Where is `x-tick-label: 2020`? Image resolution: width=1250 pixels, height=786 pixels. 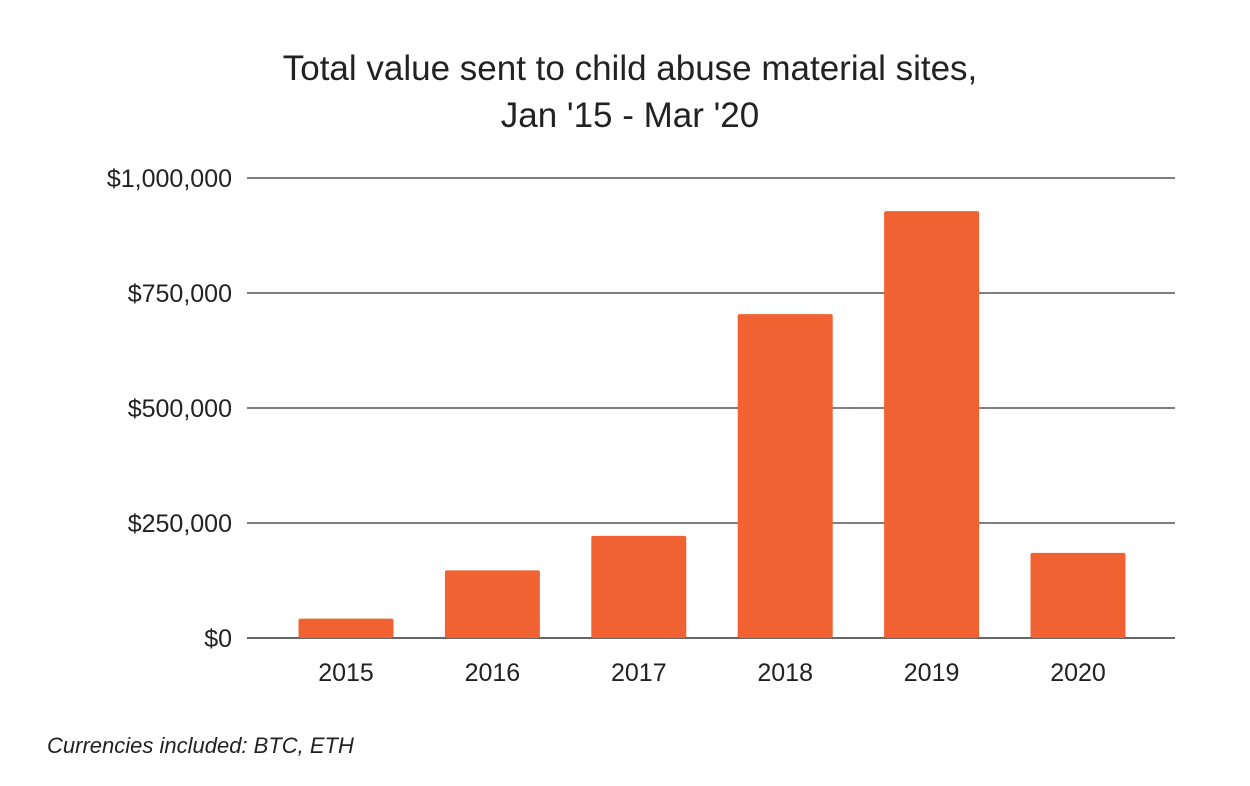 x-tick-label: 2020 is located at coordinates (1078, 673).